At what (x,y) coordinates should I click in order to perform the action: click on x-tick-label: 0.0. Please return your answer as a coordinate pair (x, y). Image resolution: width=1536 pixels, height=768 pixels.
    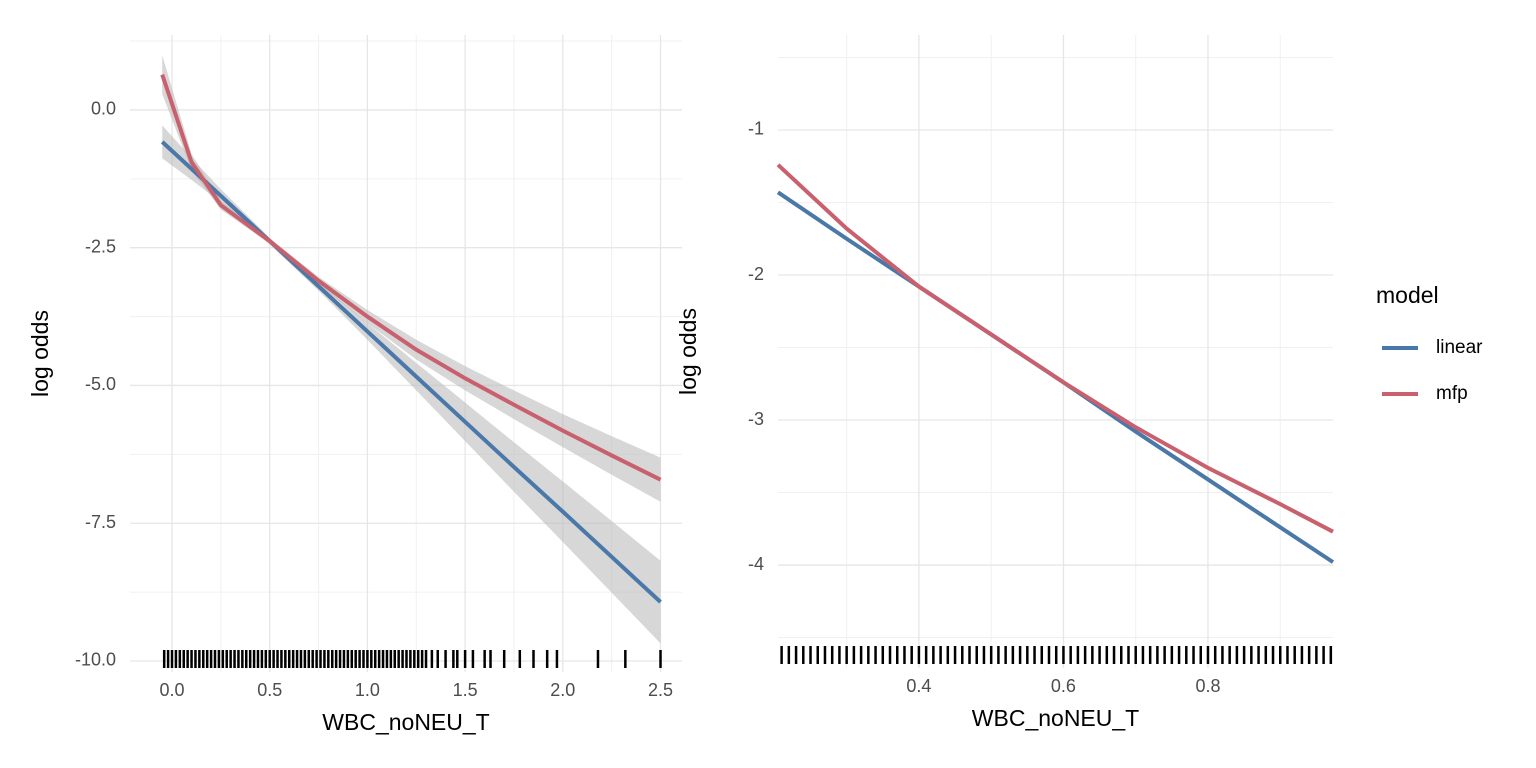
    Looking at the image, I should click on (171, 690).